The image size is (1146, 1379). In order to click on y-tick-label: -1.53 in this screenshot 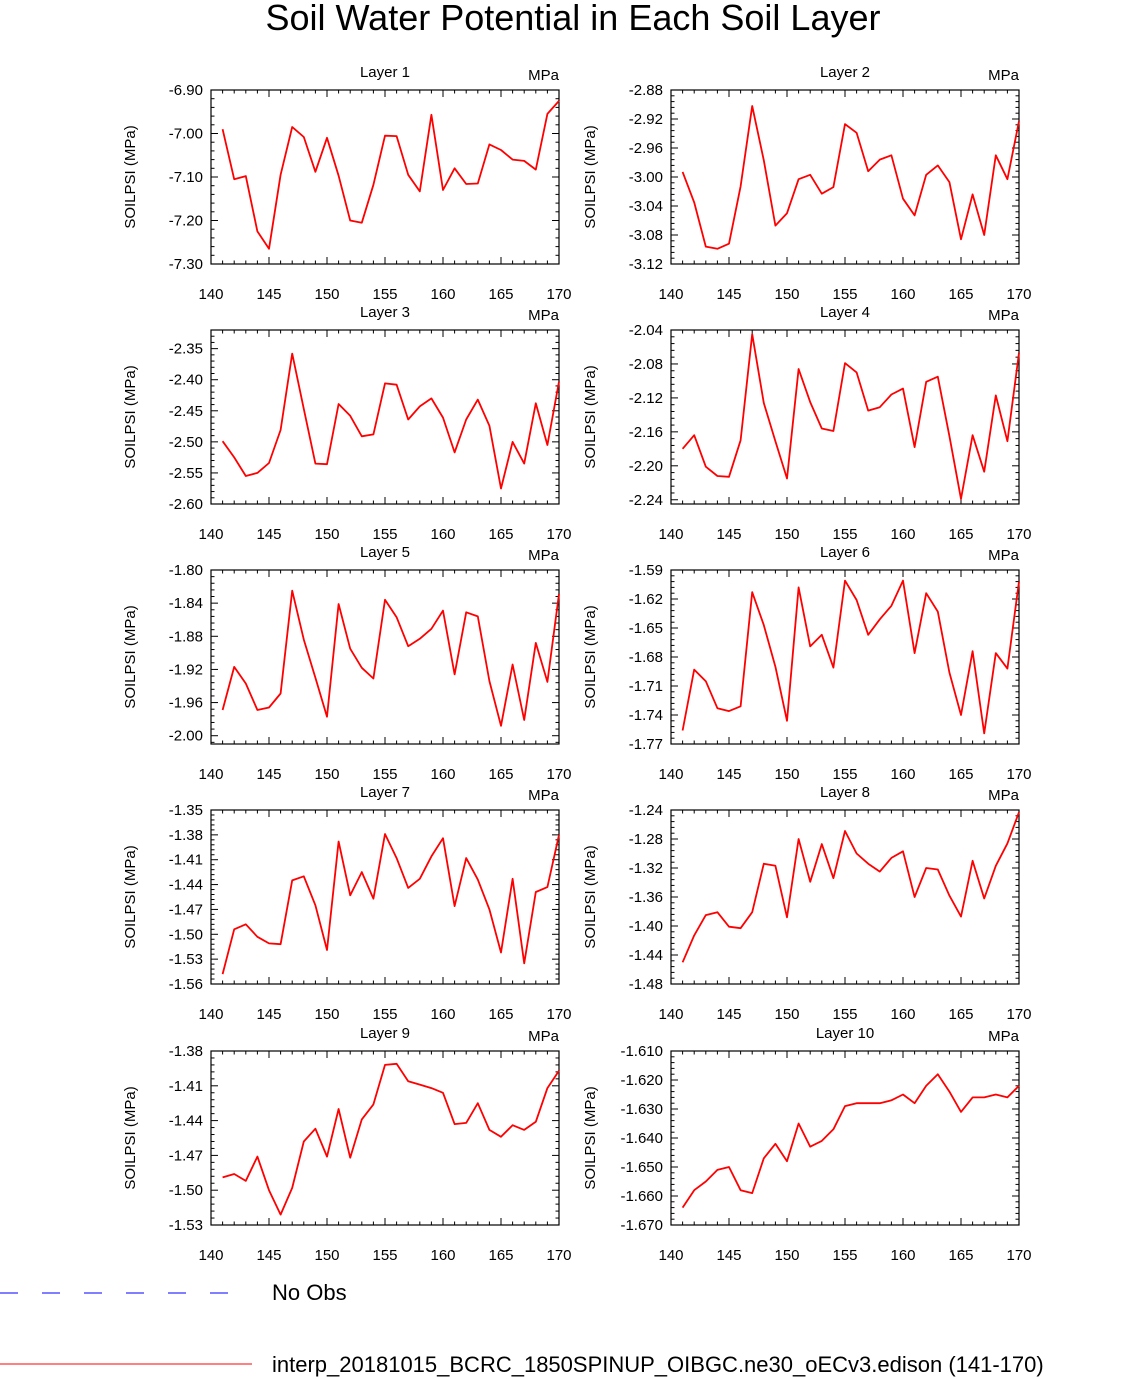, I will do `click(186, 959)`.